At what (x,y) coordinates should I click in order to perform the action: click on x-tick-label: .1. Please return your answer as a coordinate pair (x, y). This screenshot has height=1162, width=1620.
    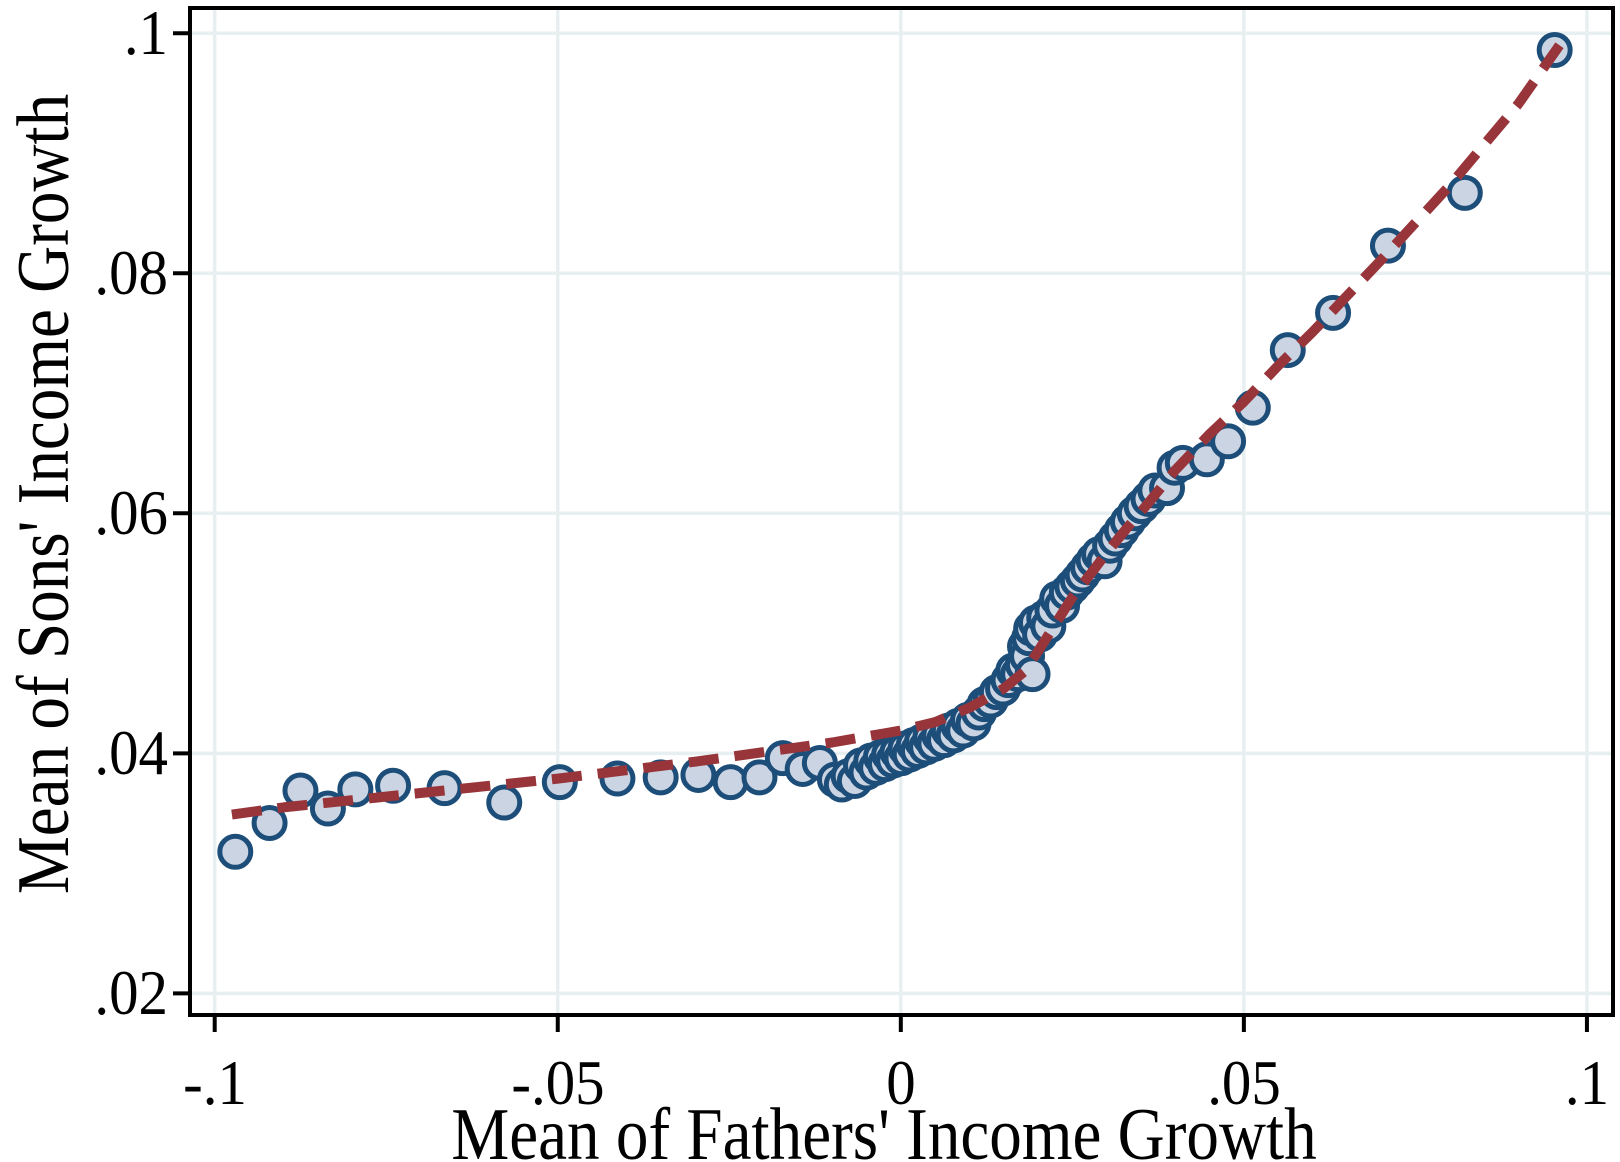
    Looking at the image, I should click on (1587, 1082).